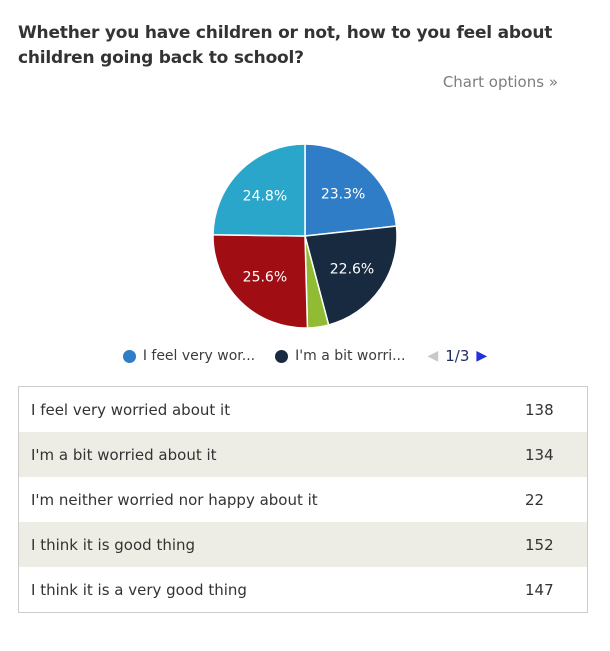  I want to click on table-row: I think it is a very good thing 147, so click(303, 589).